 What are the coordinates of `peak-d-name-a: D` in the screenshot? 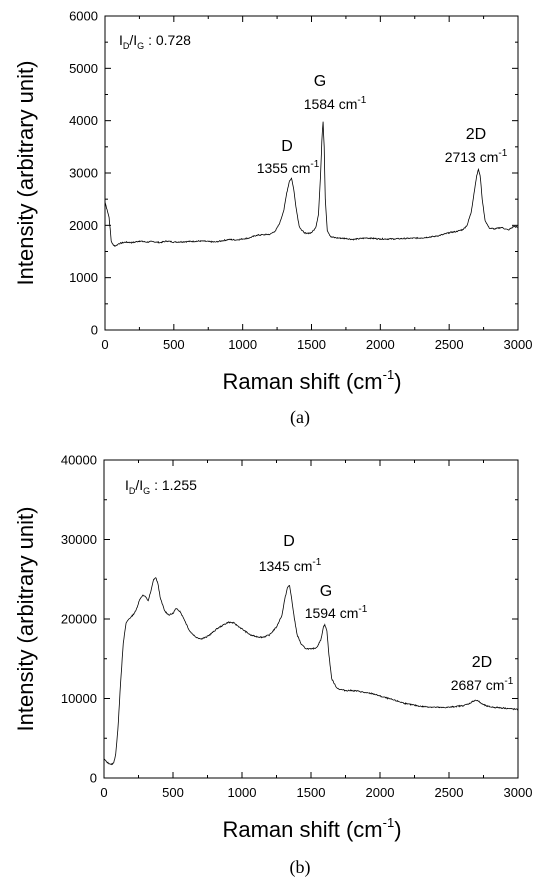 It's located at (287, 146).